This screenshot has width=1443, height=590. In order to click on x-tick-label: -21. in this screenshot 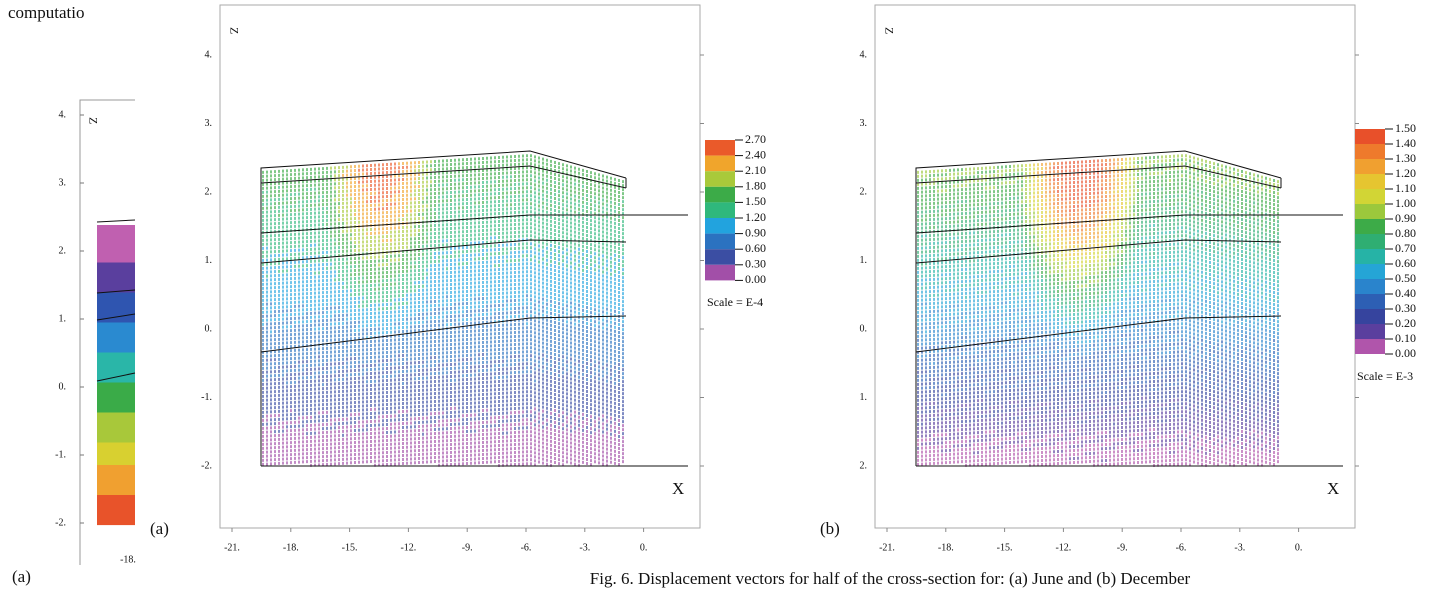, I will do `click(232, 547)`.